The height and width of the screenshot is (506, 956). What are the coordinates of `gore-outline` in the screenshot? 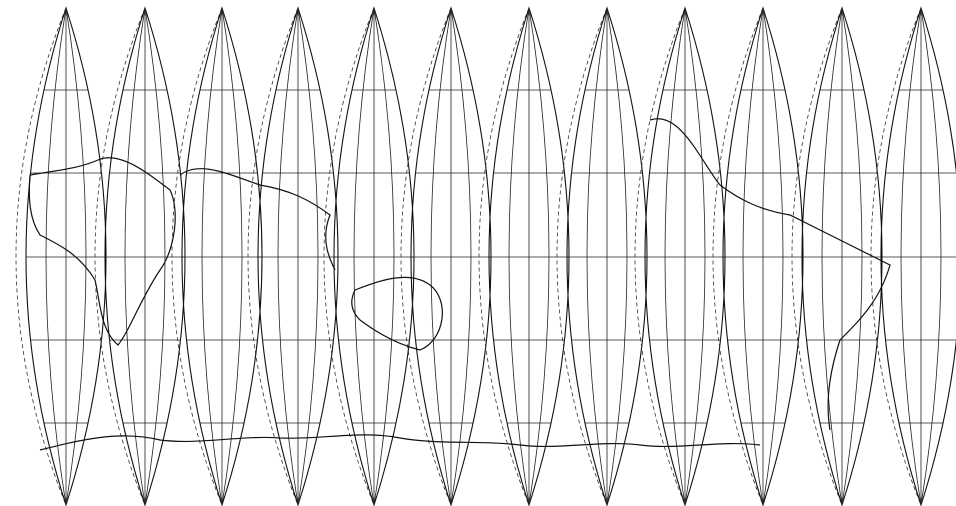 It's located at (918, 256).